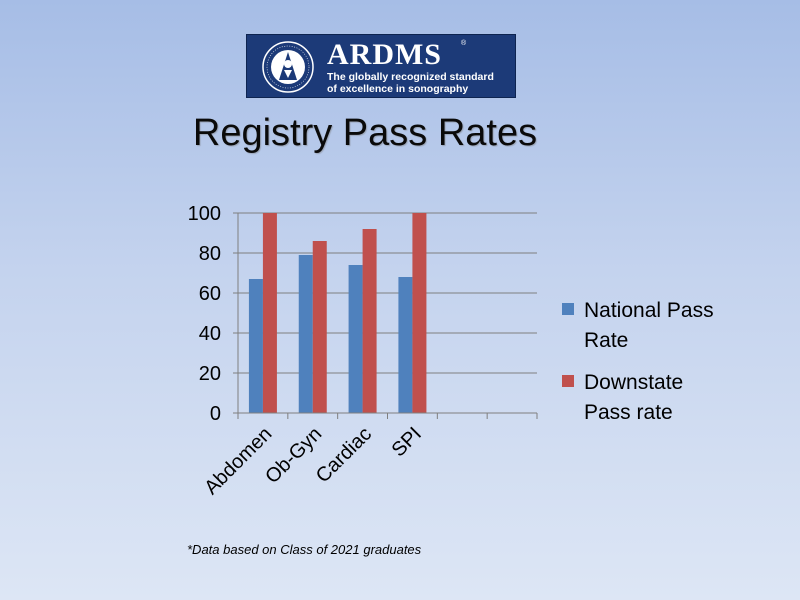  I want to click on logo-tagline-line2: of excellence in sonography, so click(398, 89).